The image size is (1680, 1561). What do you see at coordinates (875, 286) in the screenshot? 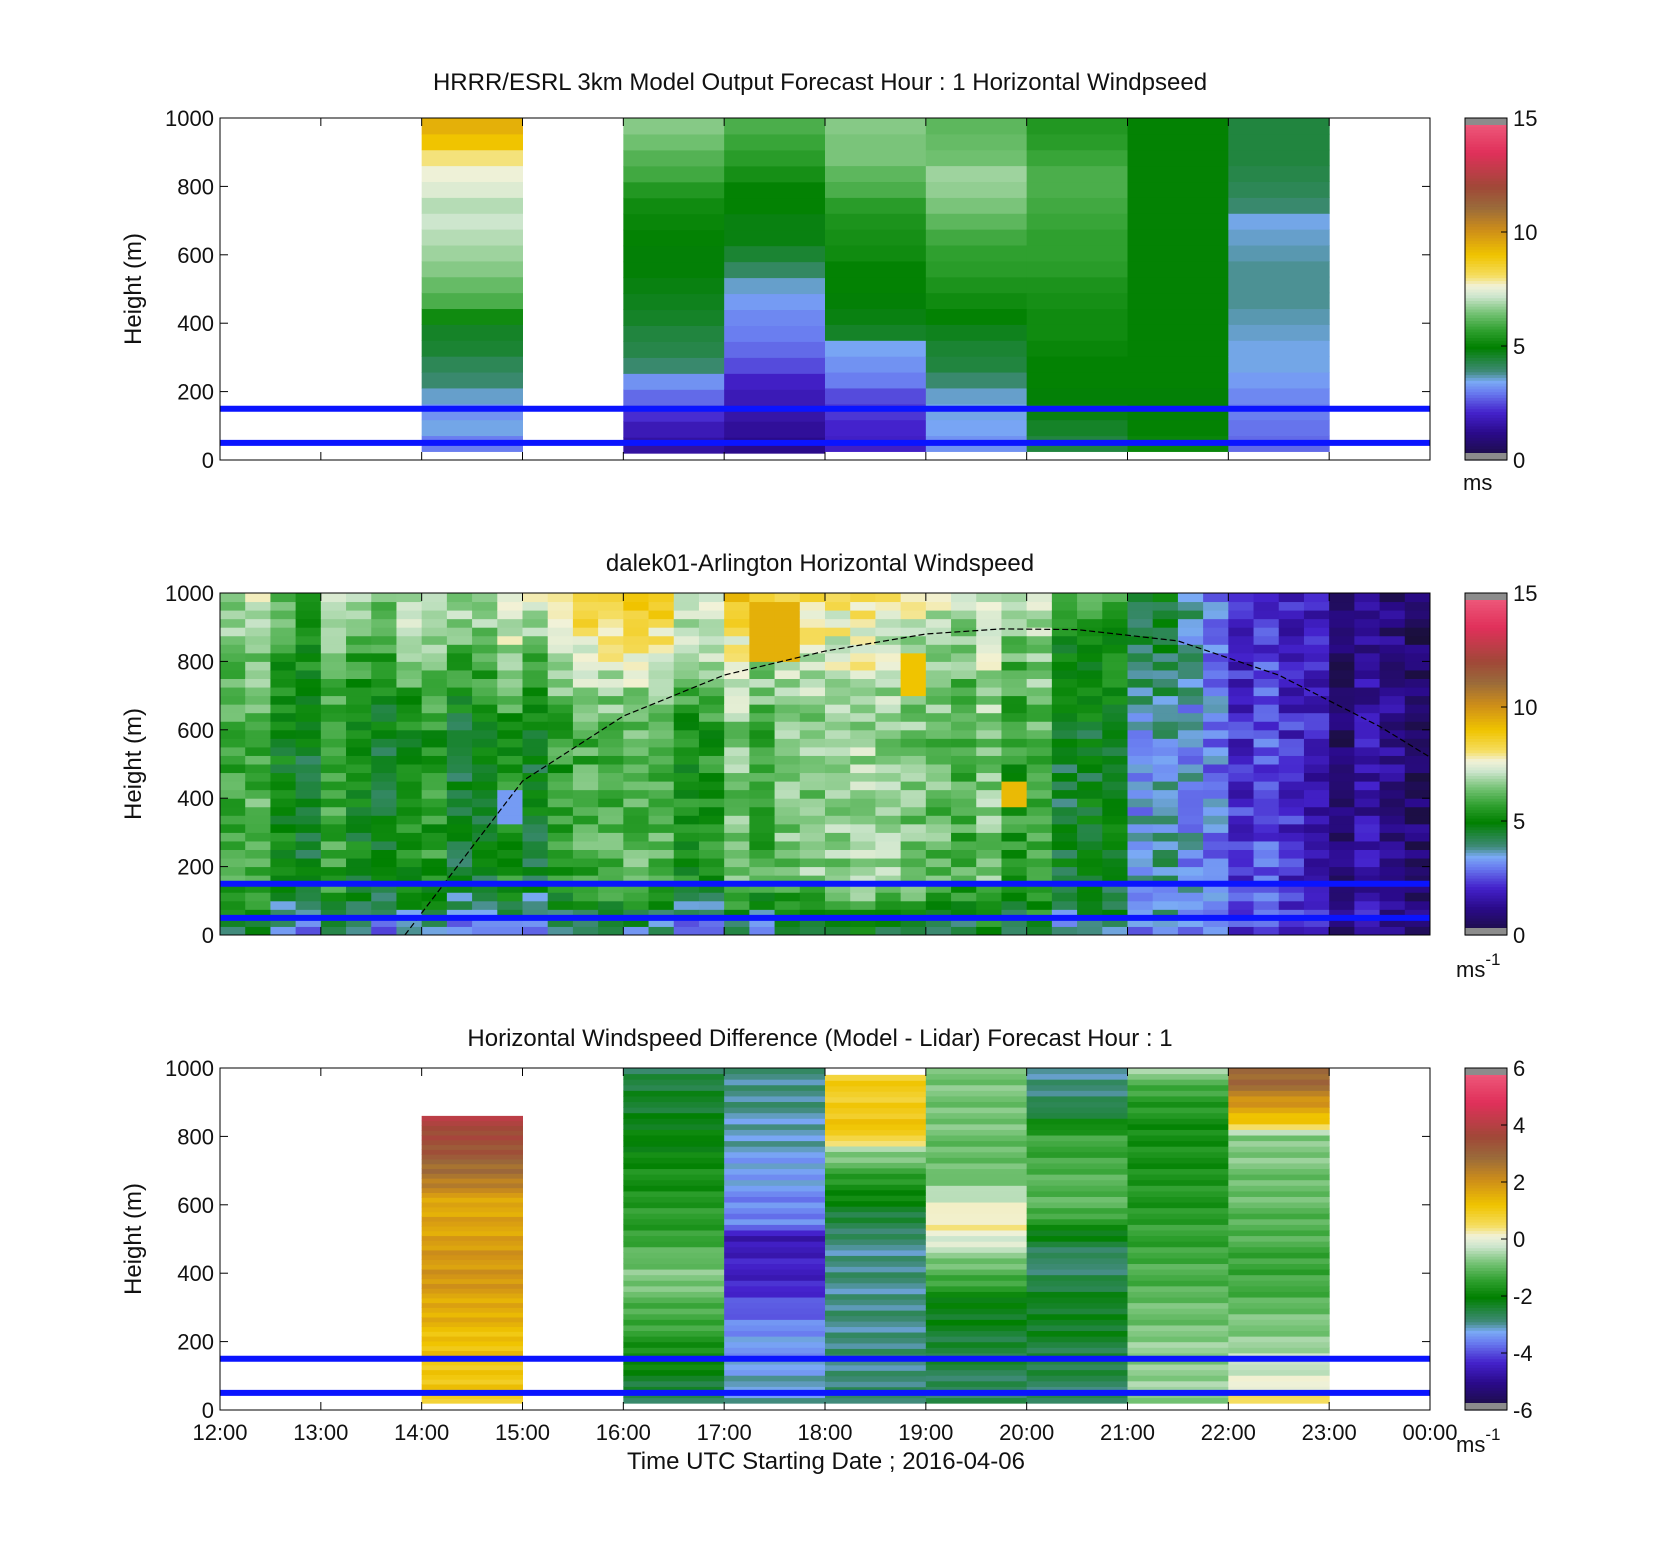
I see `model-heatmap-cells` at bounding box center [875, 286].